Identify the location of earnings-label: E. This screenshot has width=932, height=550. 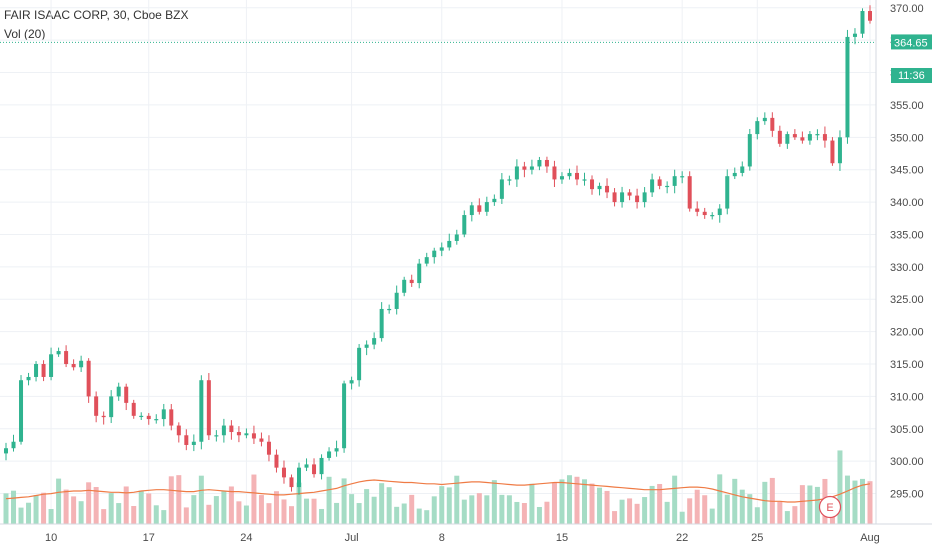
(829, 508).